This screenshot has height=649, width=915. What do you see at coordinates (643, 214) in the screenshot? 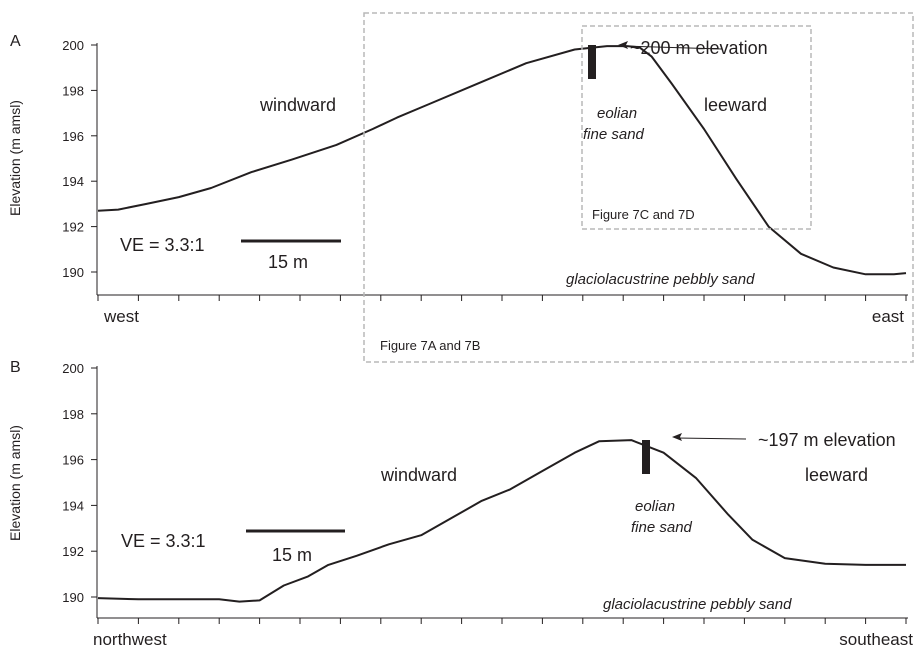
I see `figure-7c-7d-label: Figure 7C and 7D` at bounding box center [643, 214].